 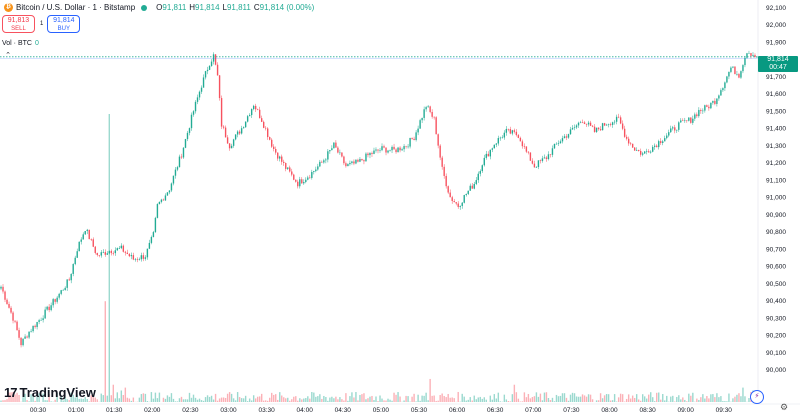 What do you see at coordinates (784, 407) in the screenshot?
I see `gear-icon: ⚙` at bounding box center [784, 407].